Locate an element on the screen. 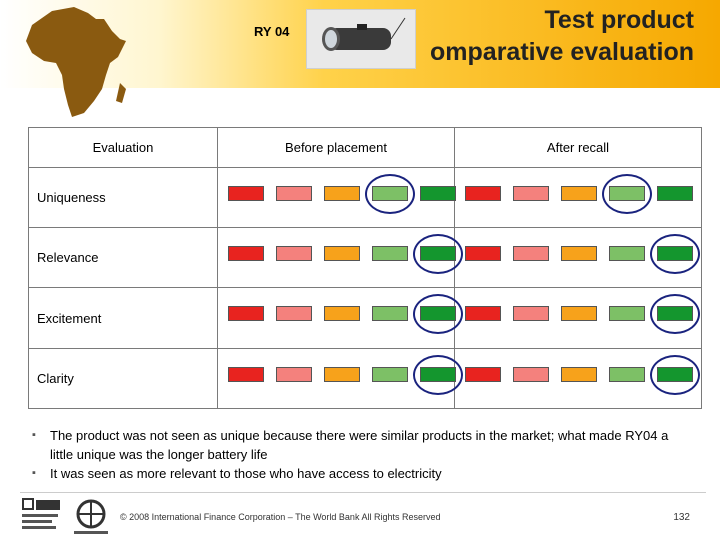 The height and width of the screenshot is (540, 720). row-label-excitement: Excitement is located at coordinates (123, 318).